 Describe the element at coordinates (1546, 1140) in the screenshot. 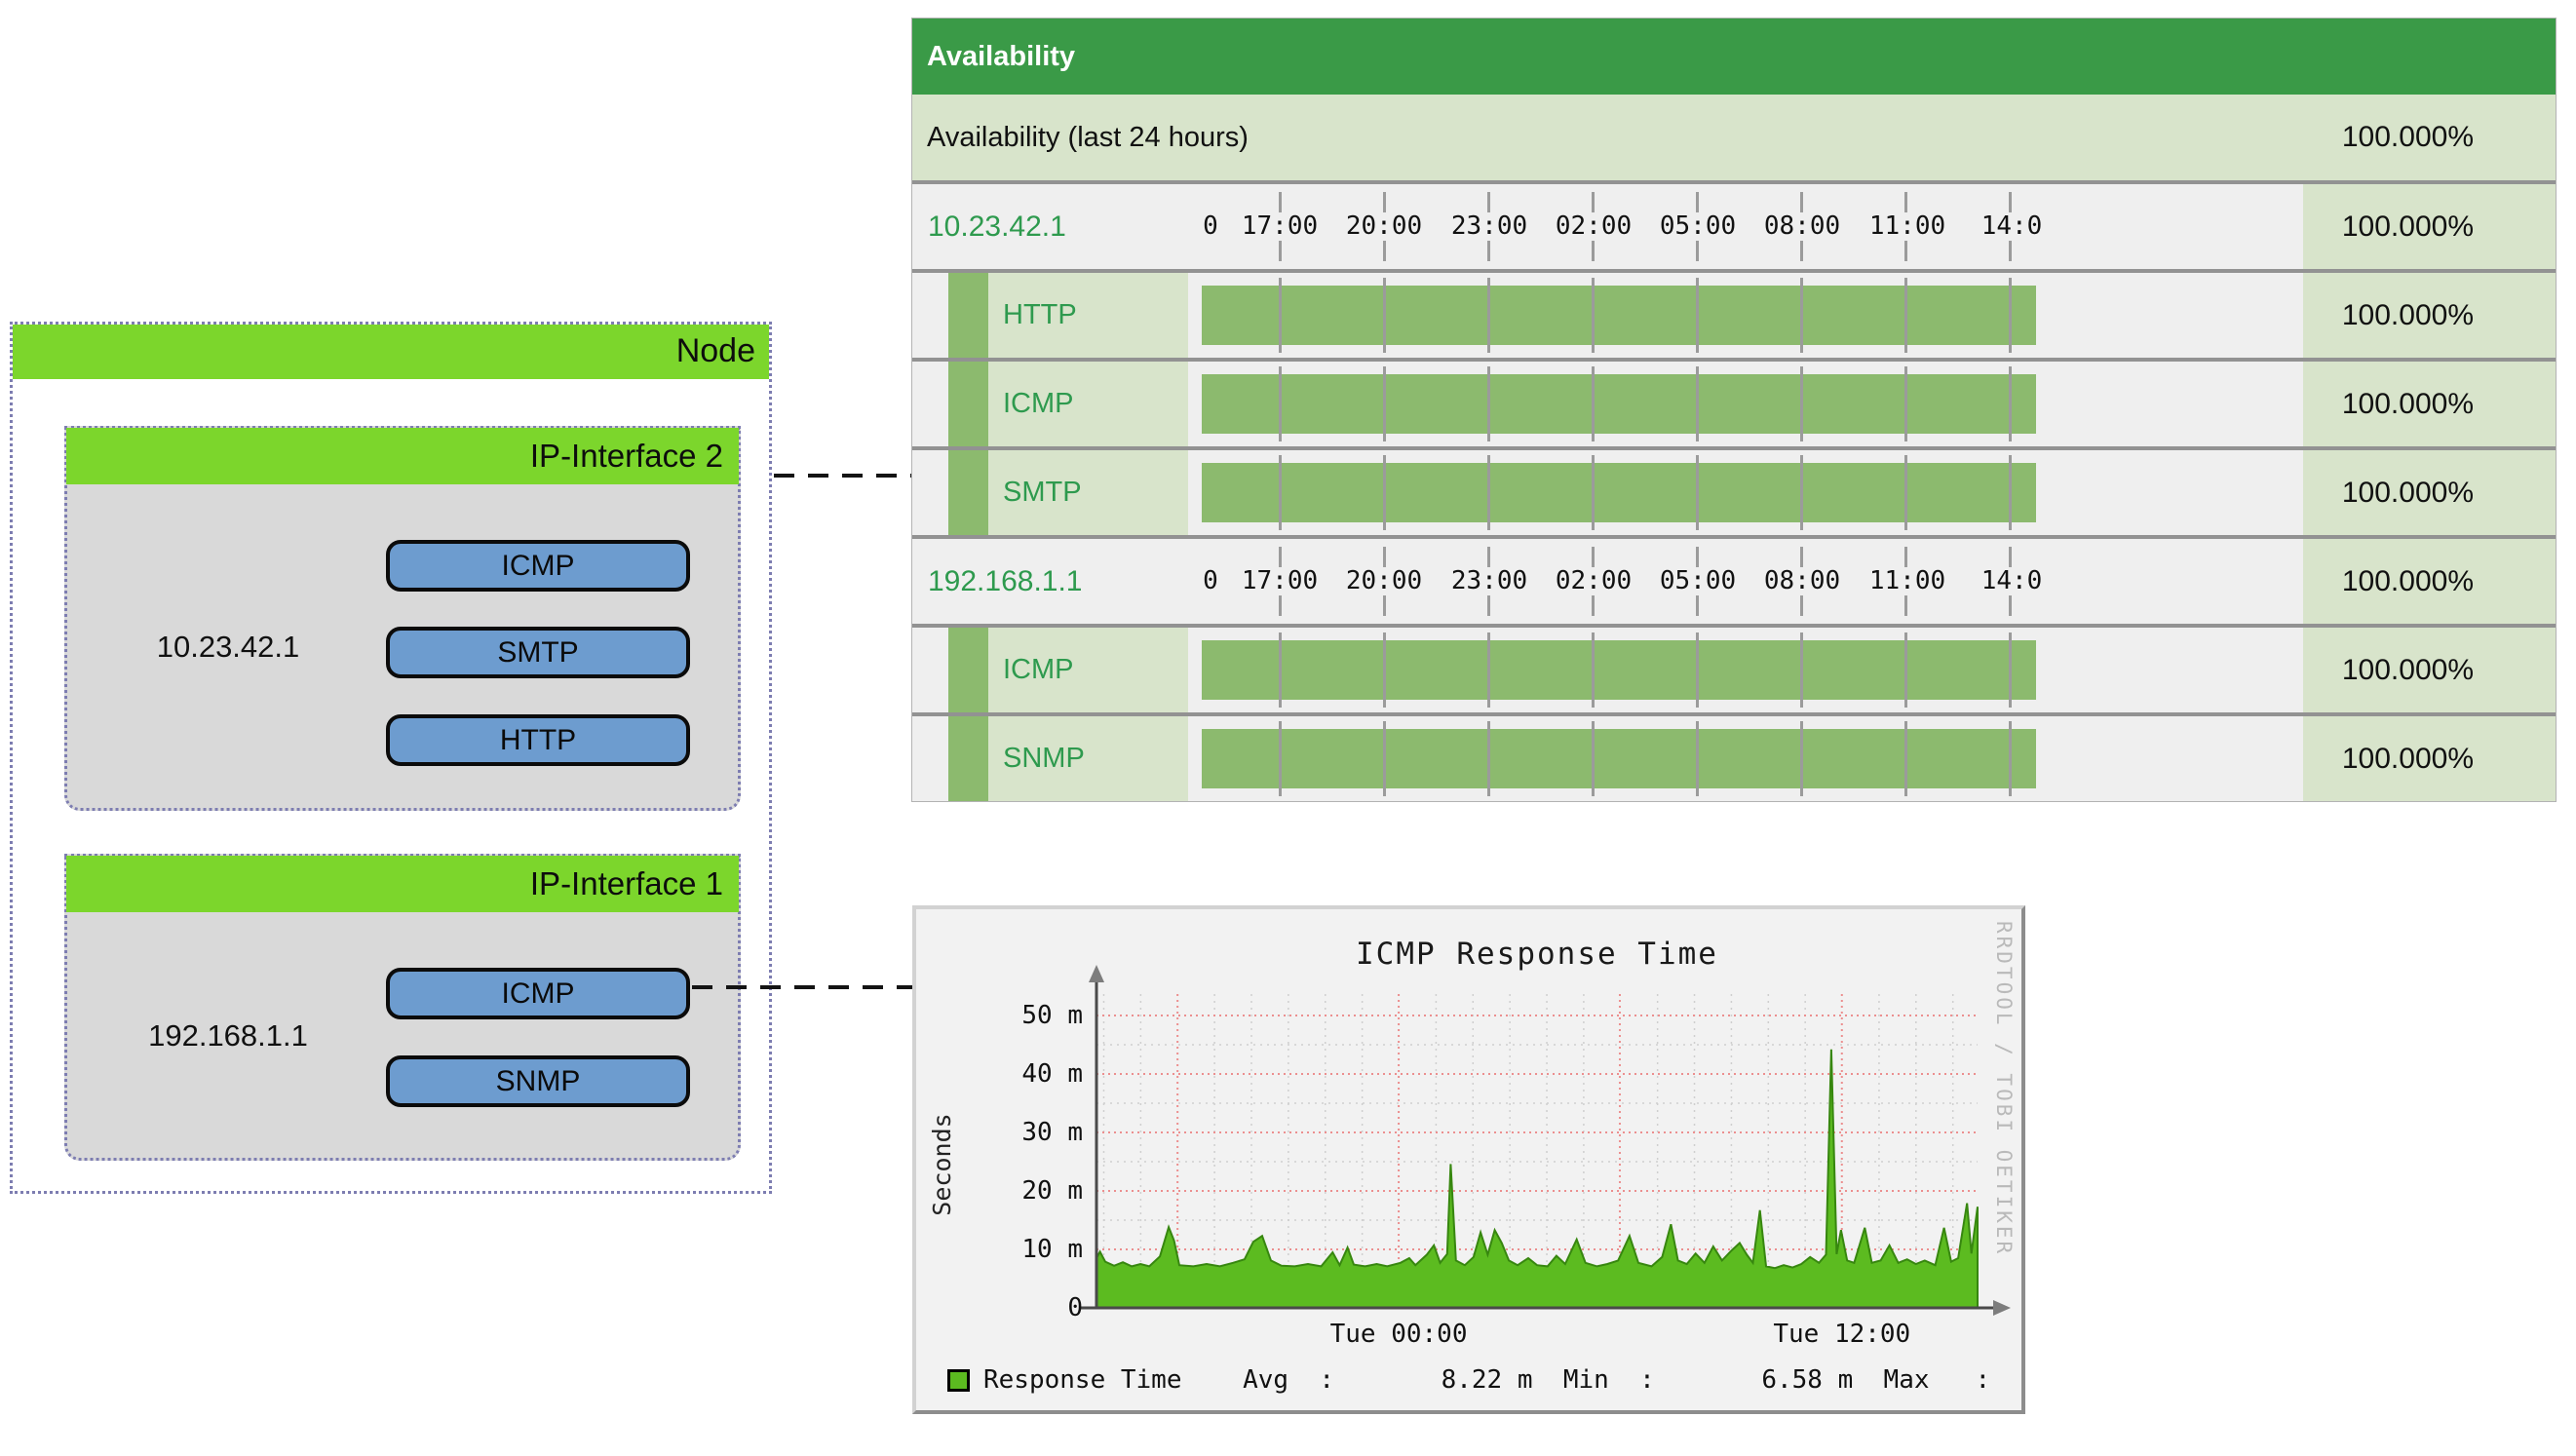

I see `response-time-chart-canvas` at that location.